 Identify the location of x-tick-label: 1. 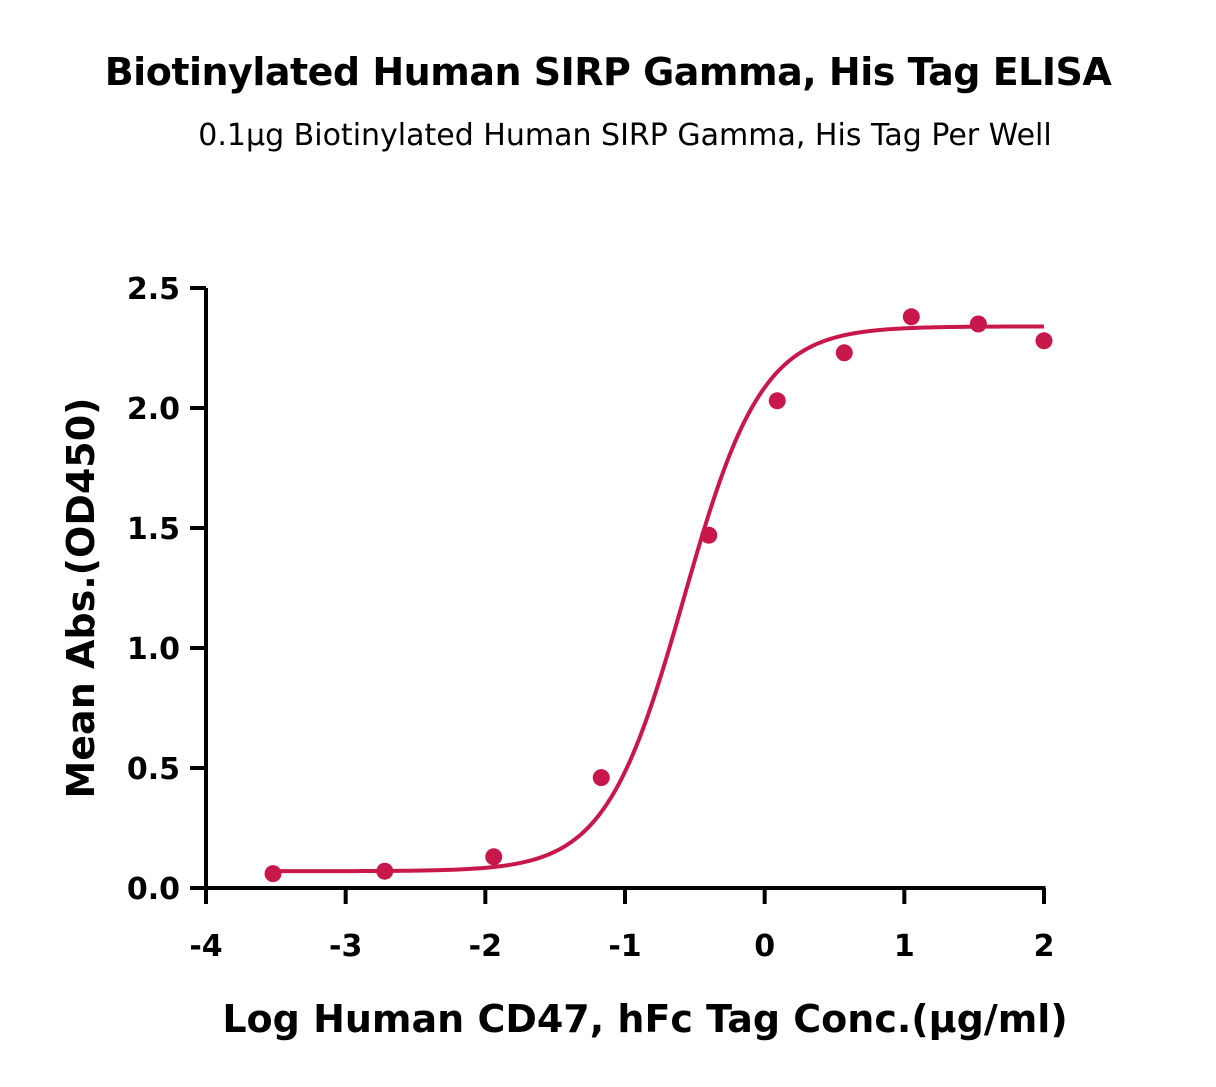
(904, 946).